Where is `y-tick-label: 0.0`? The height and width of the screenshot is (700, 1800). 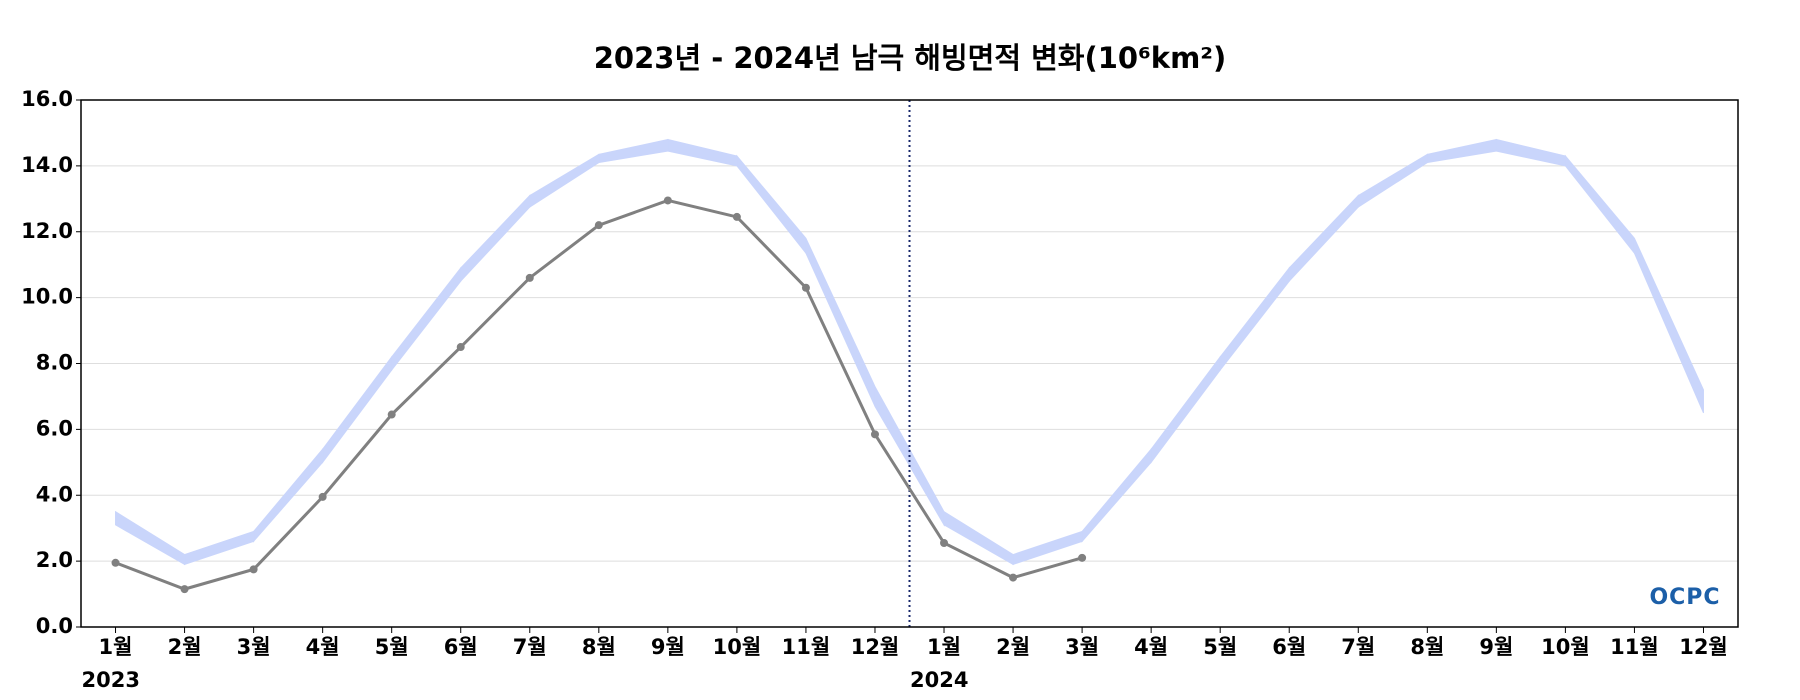 y-tick-label: 0.0 is located at coordinates (54, 626).